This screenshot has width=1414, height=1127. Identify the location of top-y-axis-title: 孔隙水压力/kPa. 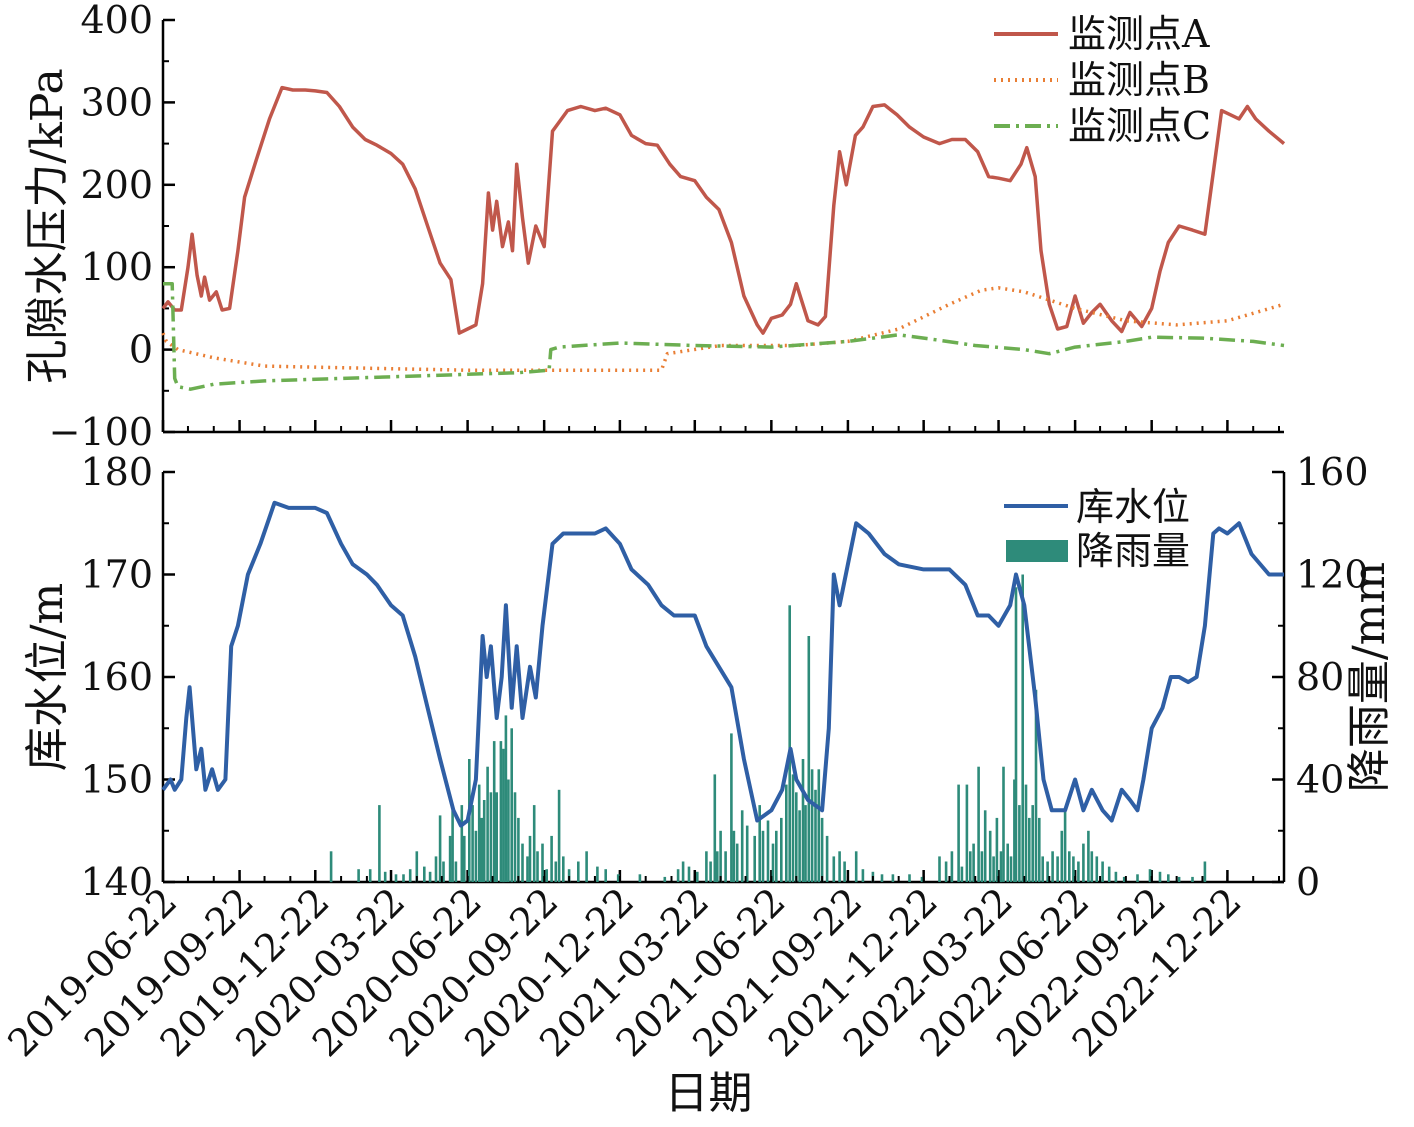
(47, 225).